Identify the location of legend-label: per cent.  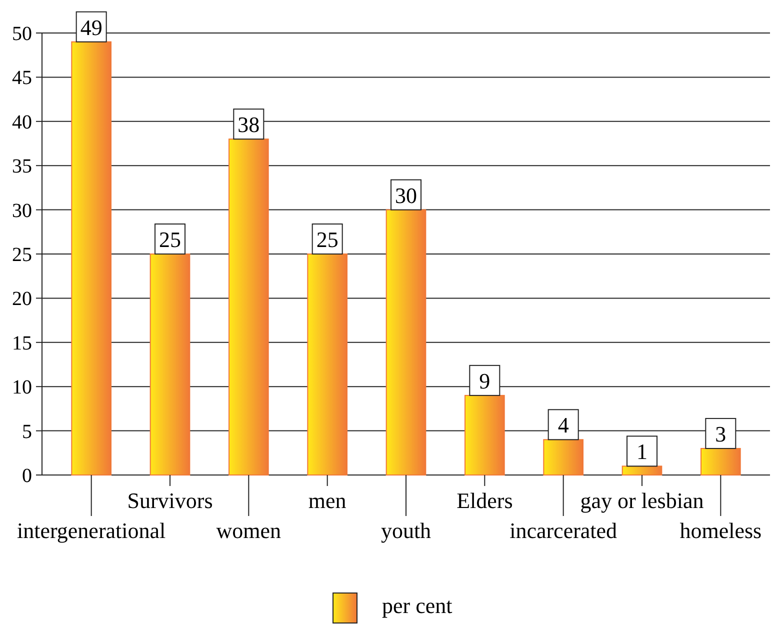
(417, 605).